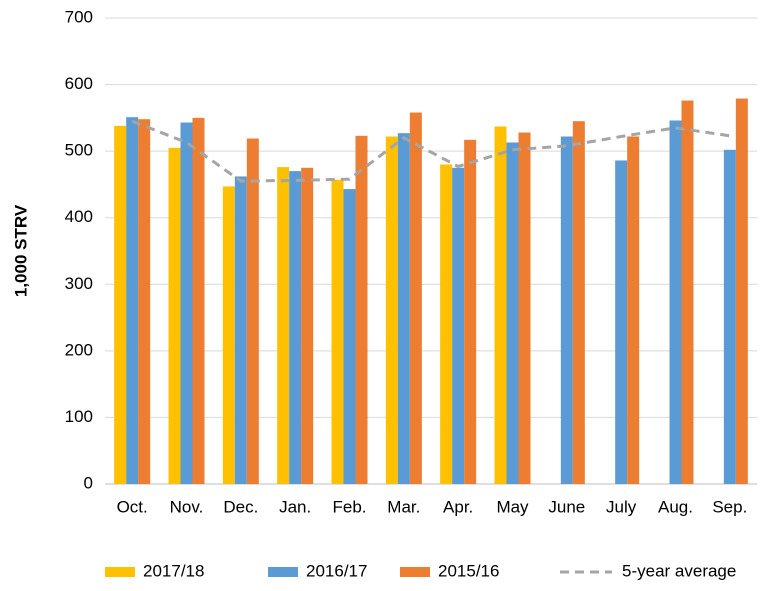 This screenshot has width=764, height=591. Describe the element at coordinates (566, 506) in the screenshot. I see `x-tick-label: June` at that location.